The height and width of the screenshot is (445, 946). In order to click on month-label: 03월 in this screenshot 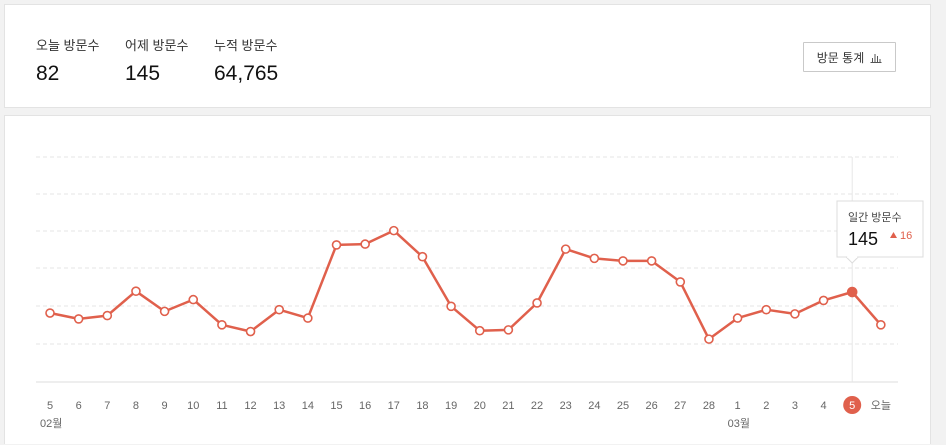, I will do `click(739, 423)`.